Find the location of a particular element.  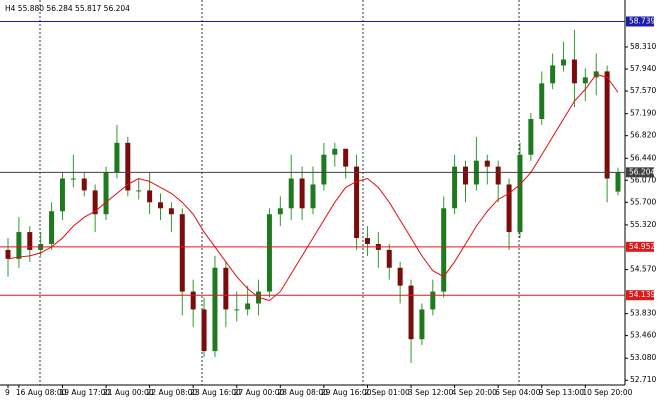

x-tick-label: 6 Sep 04:00 is located at coordinates (518, 392).